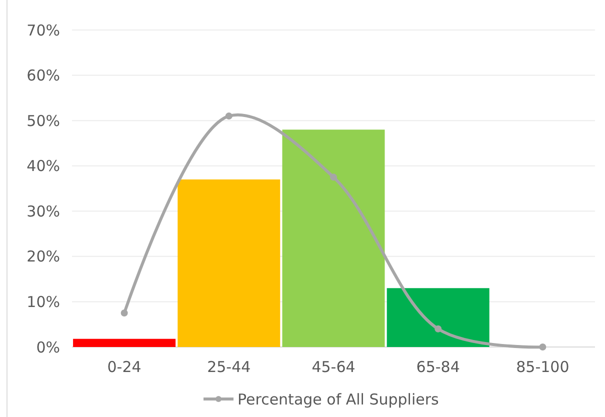 The height and width of the screenshot is (417, 605). Describe the element at coordinates (229, 367) in the screenshot. I see `x-tick-label: 25-44` at that location.